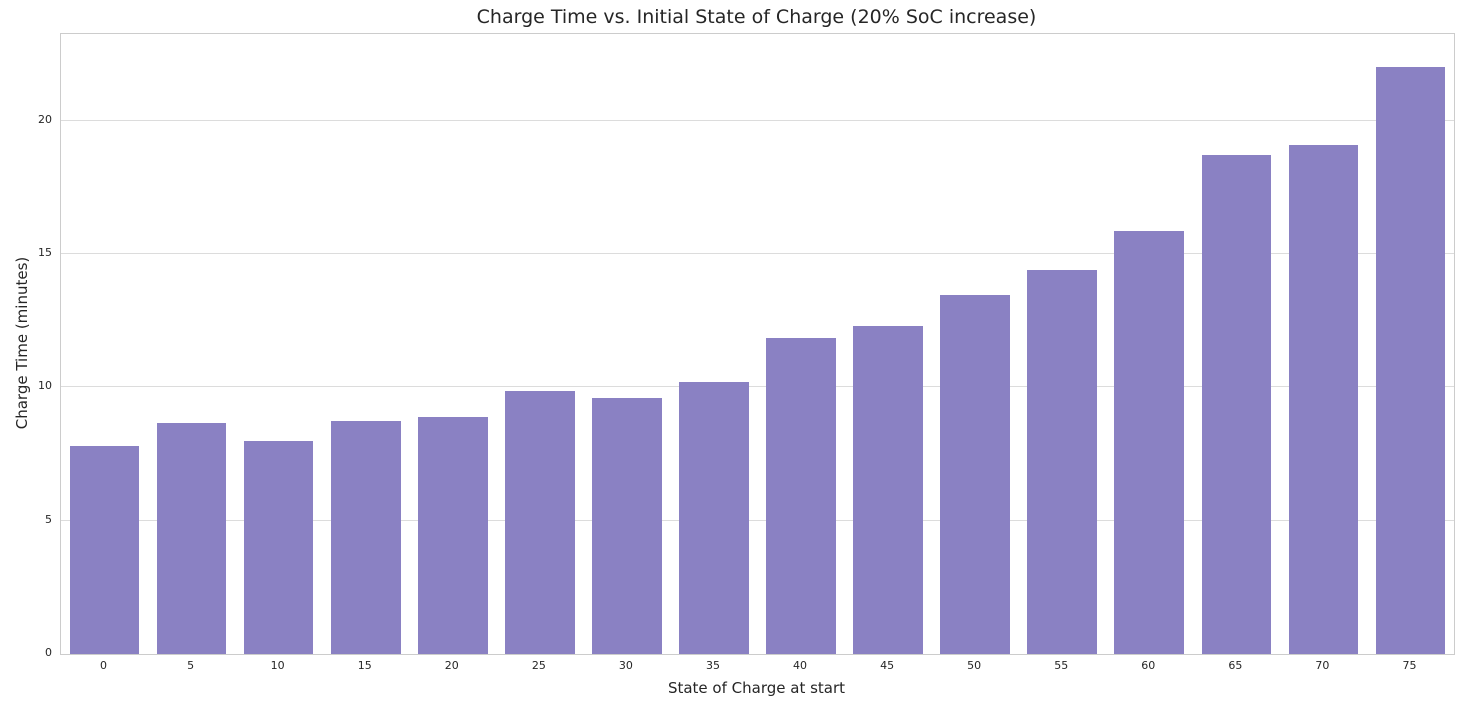 Image resolution: width=1463 pixels, height=707 pixels. I want to click on x-tick-label-25: 25, so click(538, 665).